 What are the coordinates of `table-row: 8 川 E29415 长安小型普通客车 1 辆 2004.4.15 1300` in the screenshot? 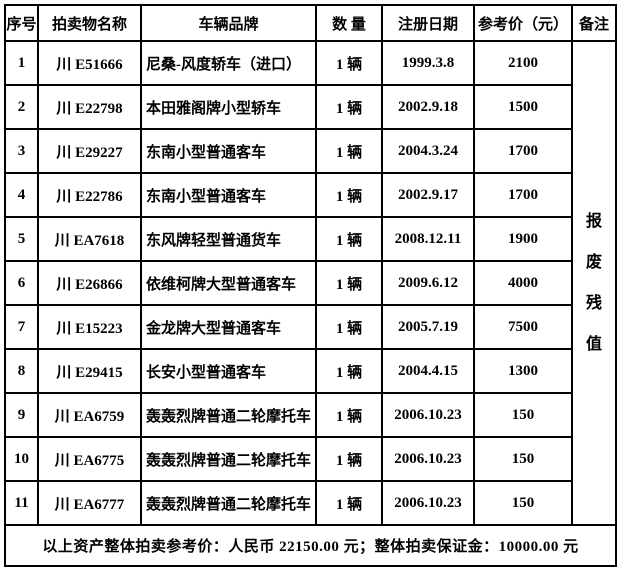 It's located at (310, 371).